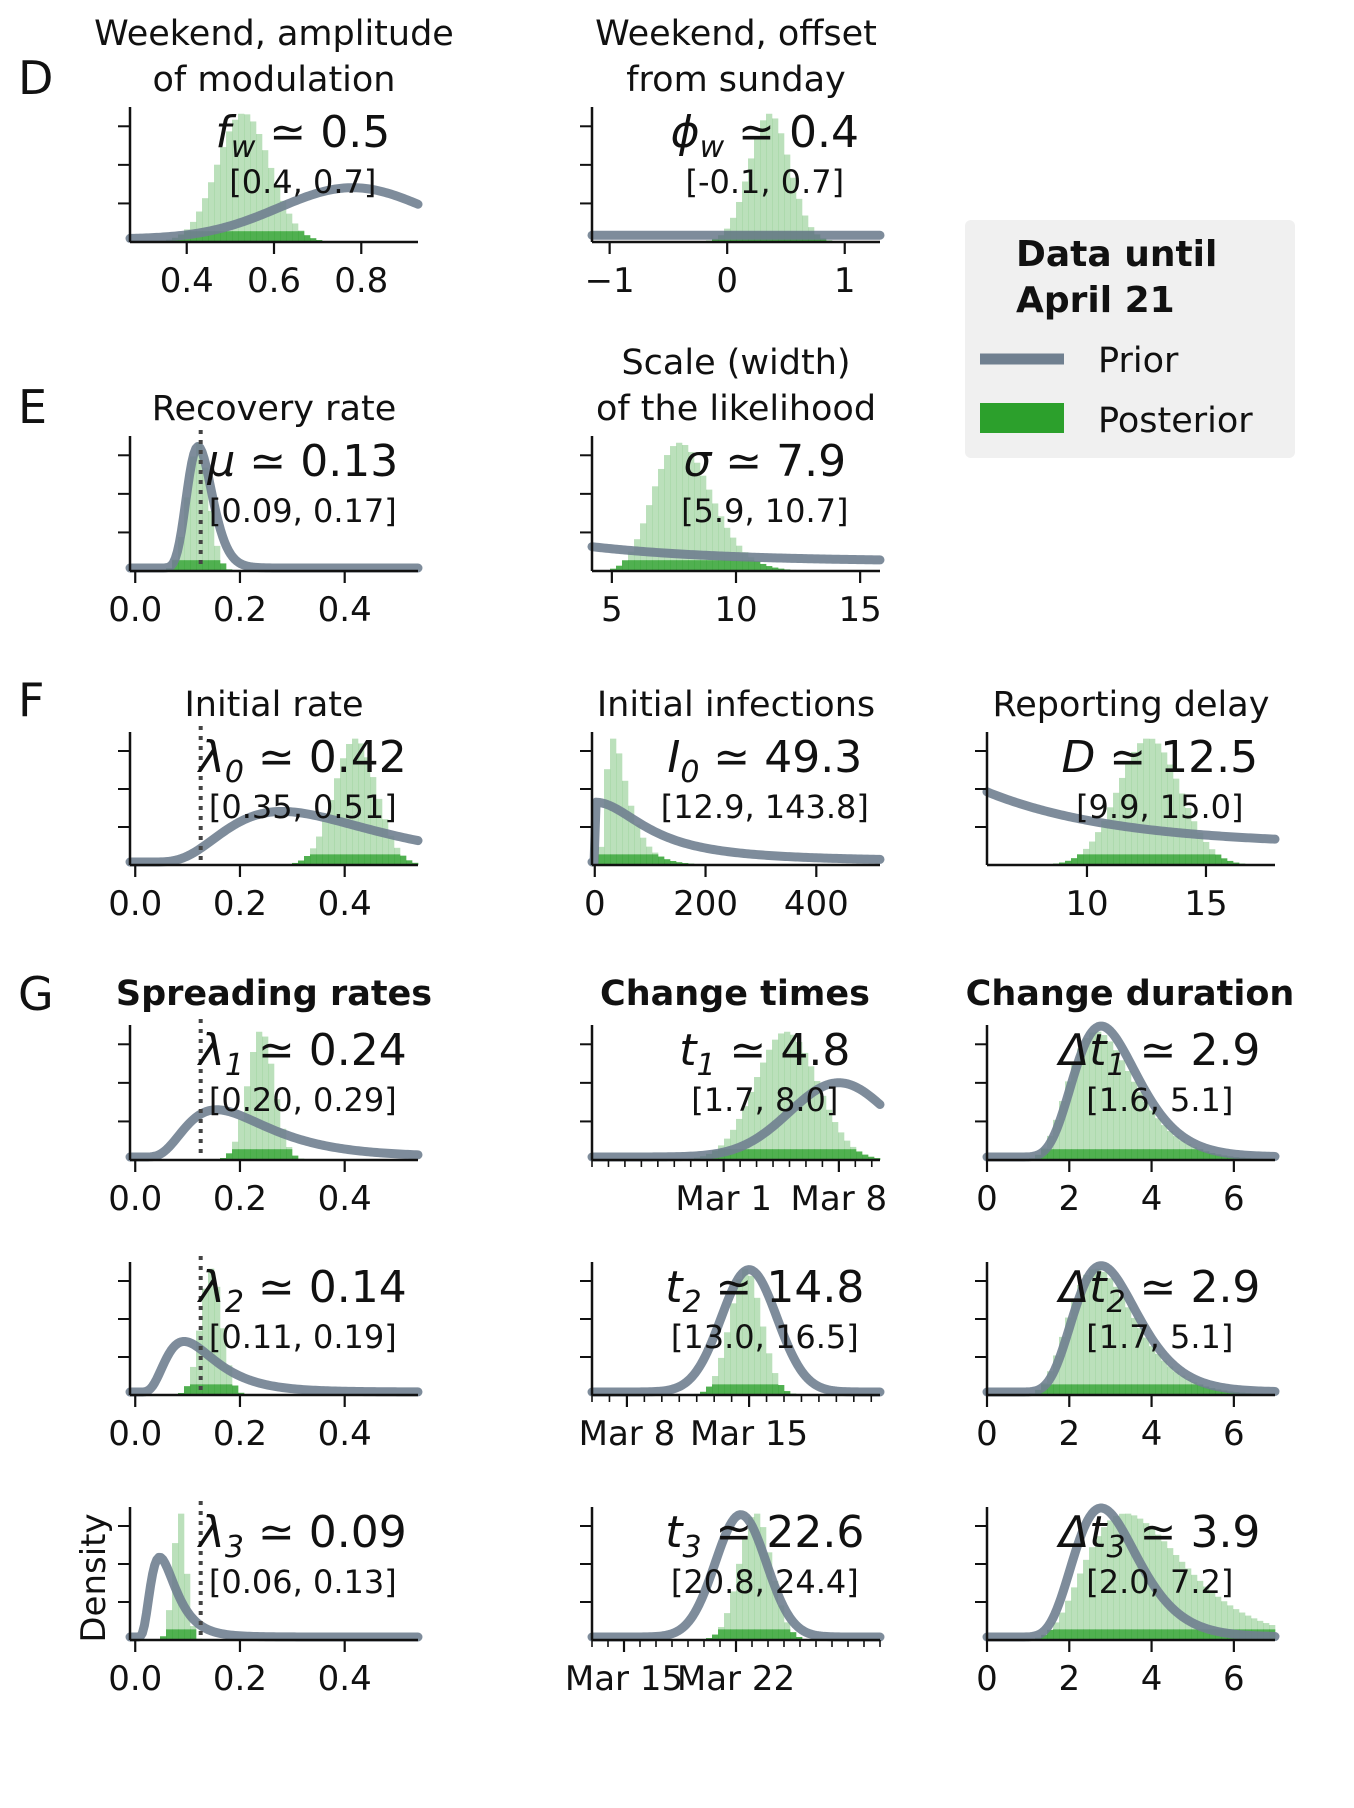 Image resolution: width=1354 pixels, height=1808 pixels. I want to click on stat-subscript: 3, so click(1116, 1547).